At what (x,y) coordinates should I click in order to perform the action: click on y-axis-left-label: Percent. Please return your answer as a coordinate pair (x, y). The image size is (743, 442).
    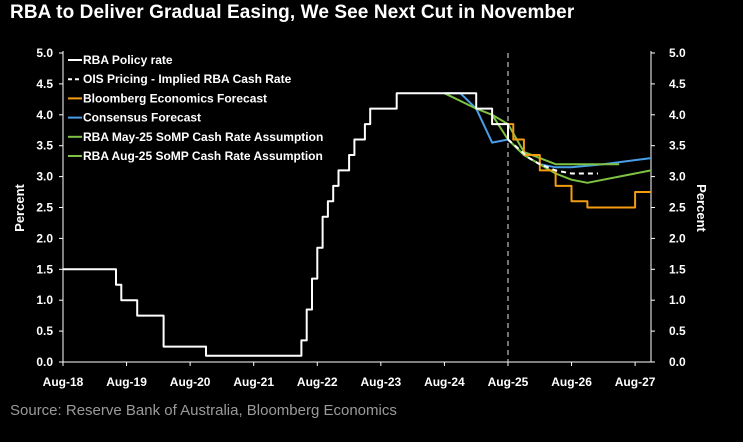
    Looking at the image, I should click on (19, 207).